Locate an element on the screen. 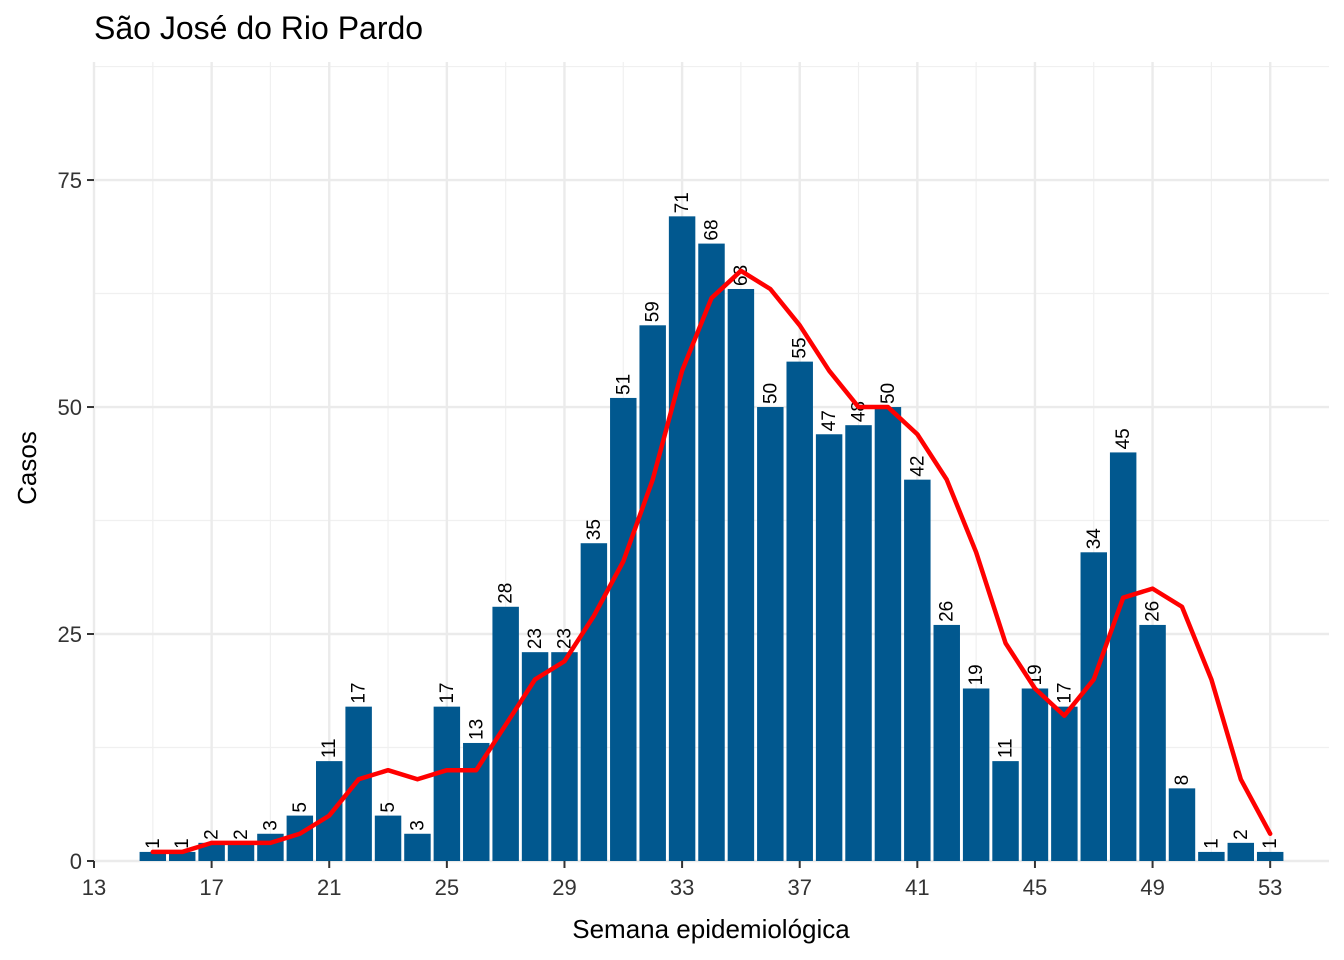 This screenshot has height=960, width=1344. chart-title: São José do Rio Pardo is located at coordinates (259, 28).